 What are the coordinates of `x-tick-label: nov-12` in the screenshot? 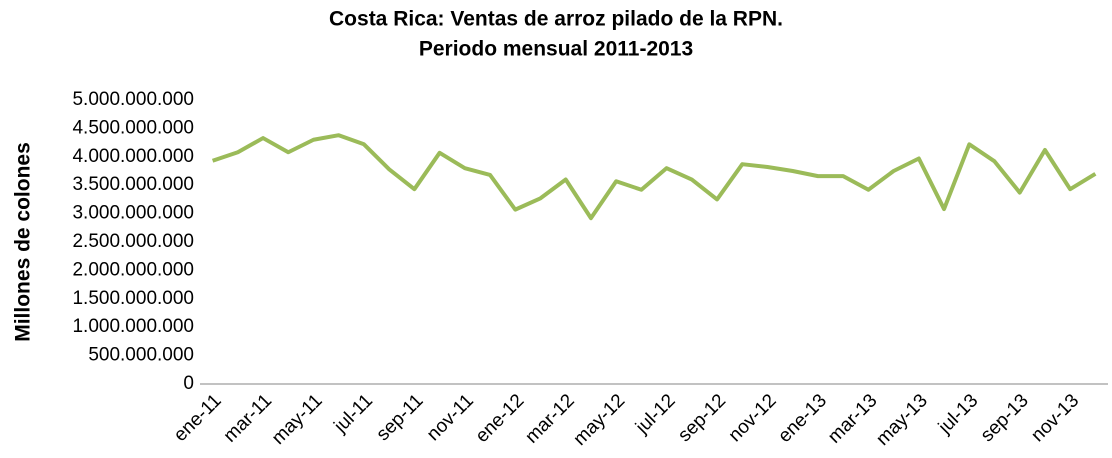 It's located at (753, 418).